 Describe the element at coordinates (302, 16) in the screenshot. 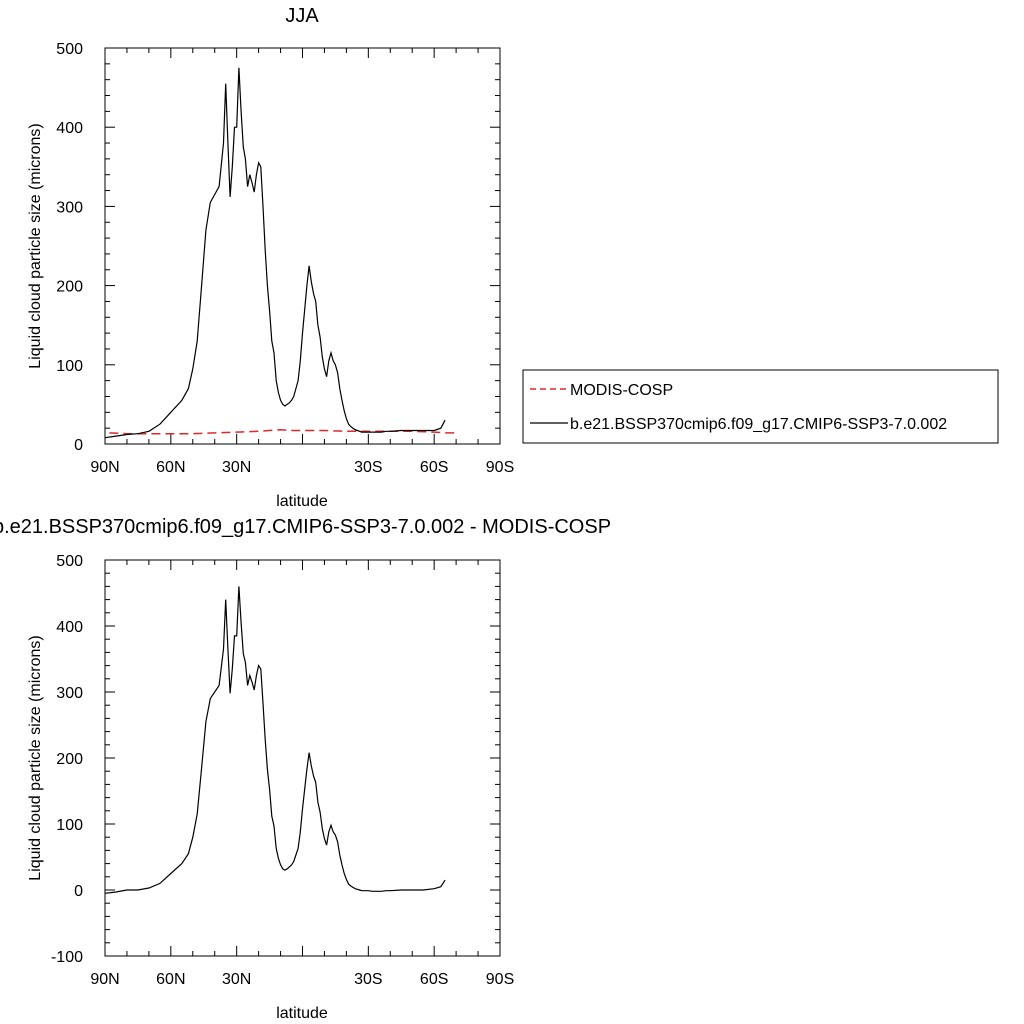

I see `top-chart-title: JJA` at that location.